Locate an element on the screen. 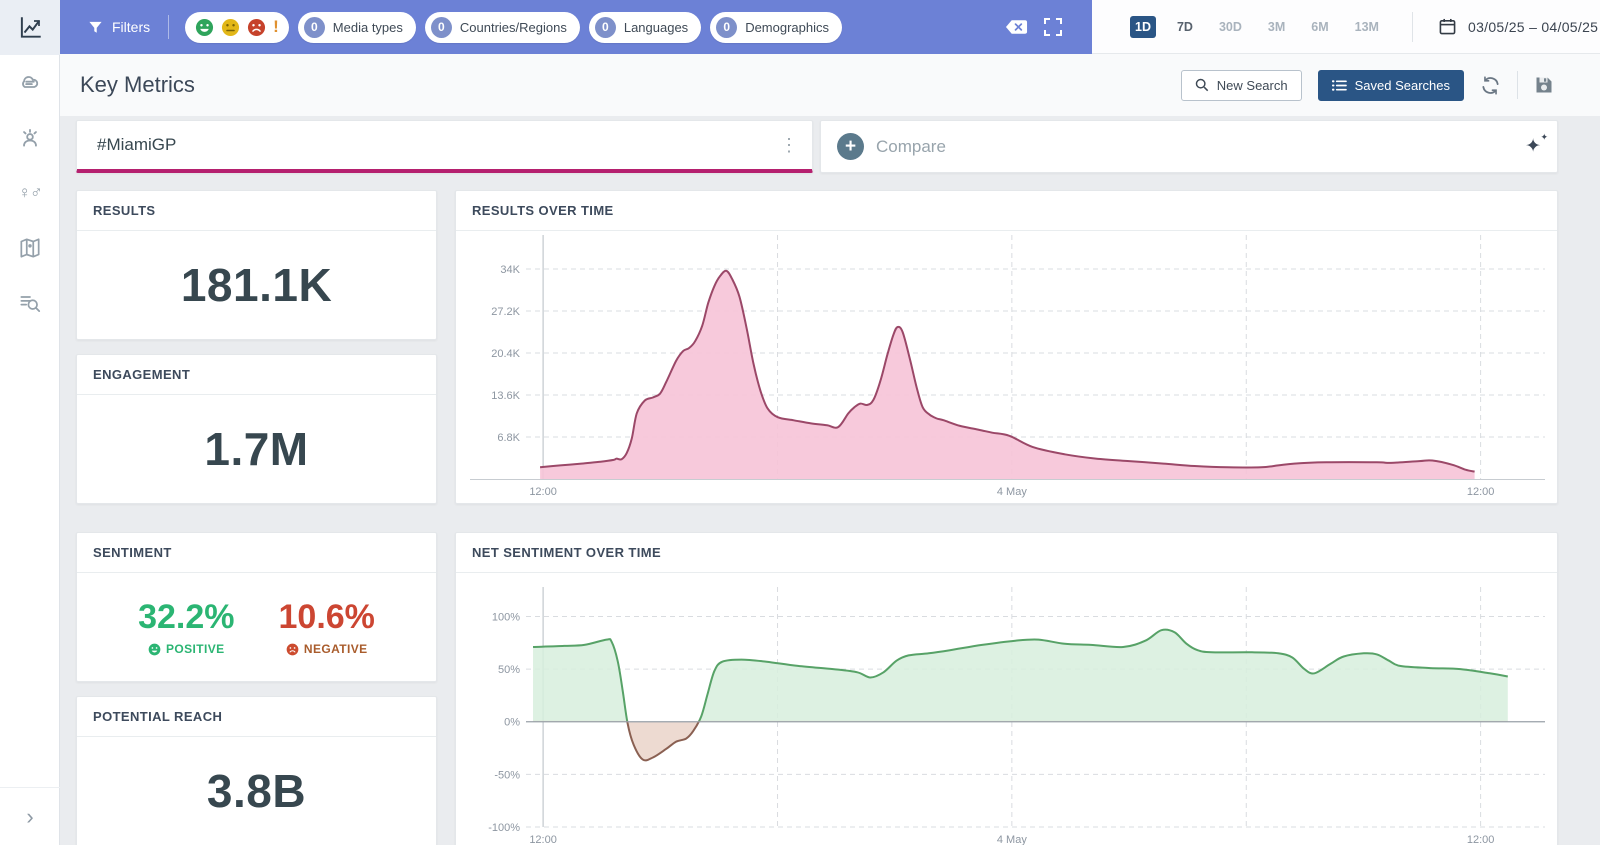 The width and height of the screenshot is (1600, 845). results-card: RESULTS 181.1K is located at coordinates (256, 265).